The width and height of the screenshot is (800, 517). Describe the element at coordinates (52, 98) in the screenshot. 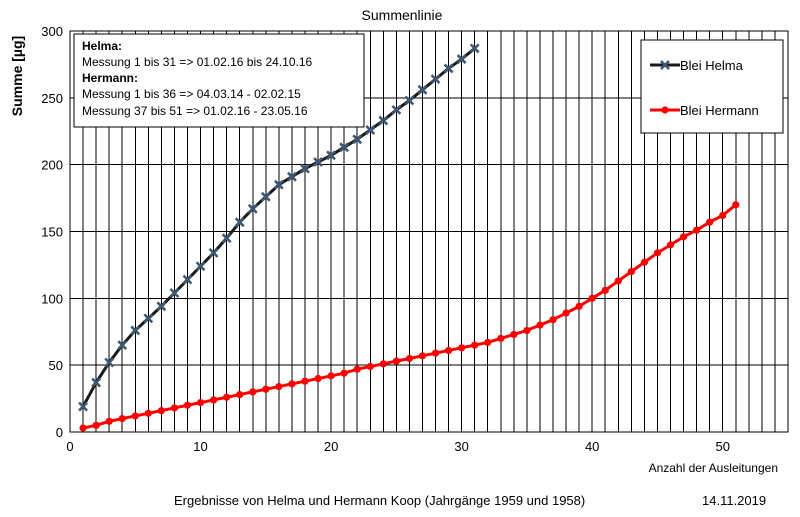

I see `y-tick-label: 250` at that location.